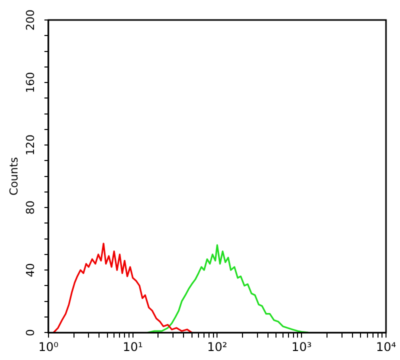 This screenshot has height=360, width=400. What do you see at coordinates (133, 347) in the screenshot?
I see `x-tick-label: 10¹` at bounding box center [133, 347].